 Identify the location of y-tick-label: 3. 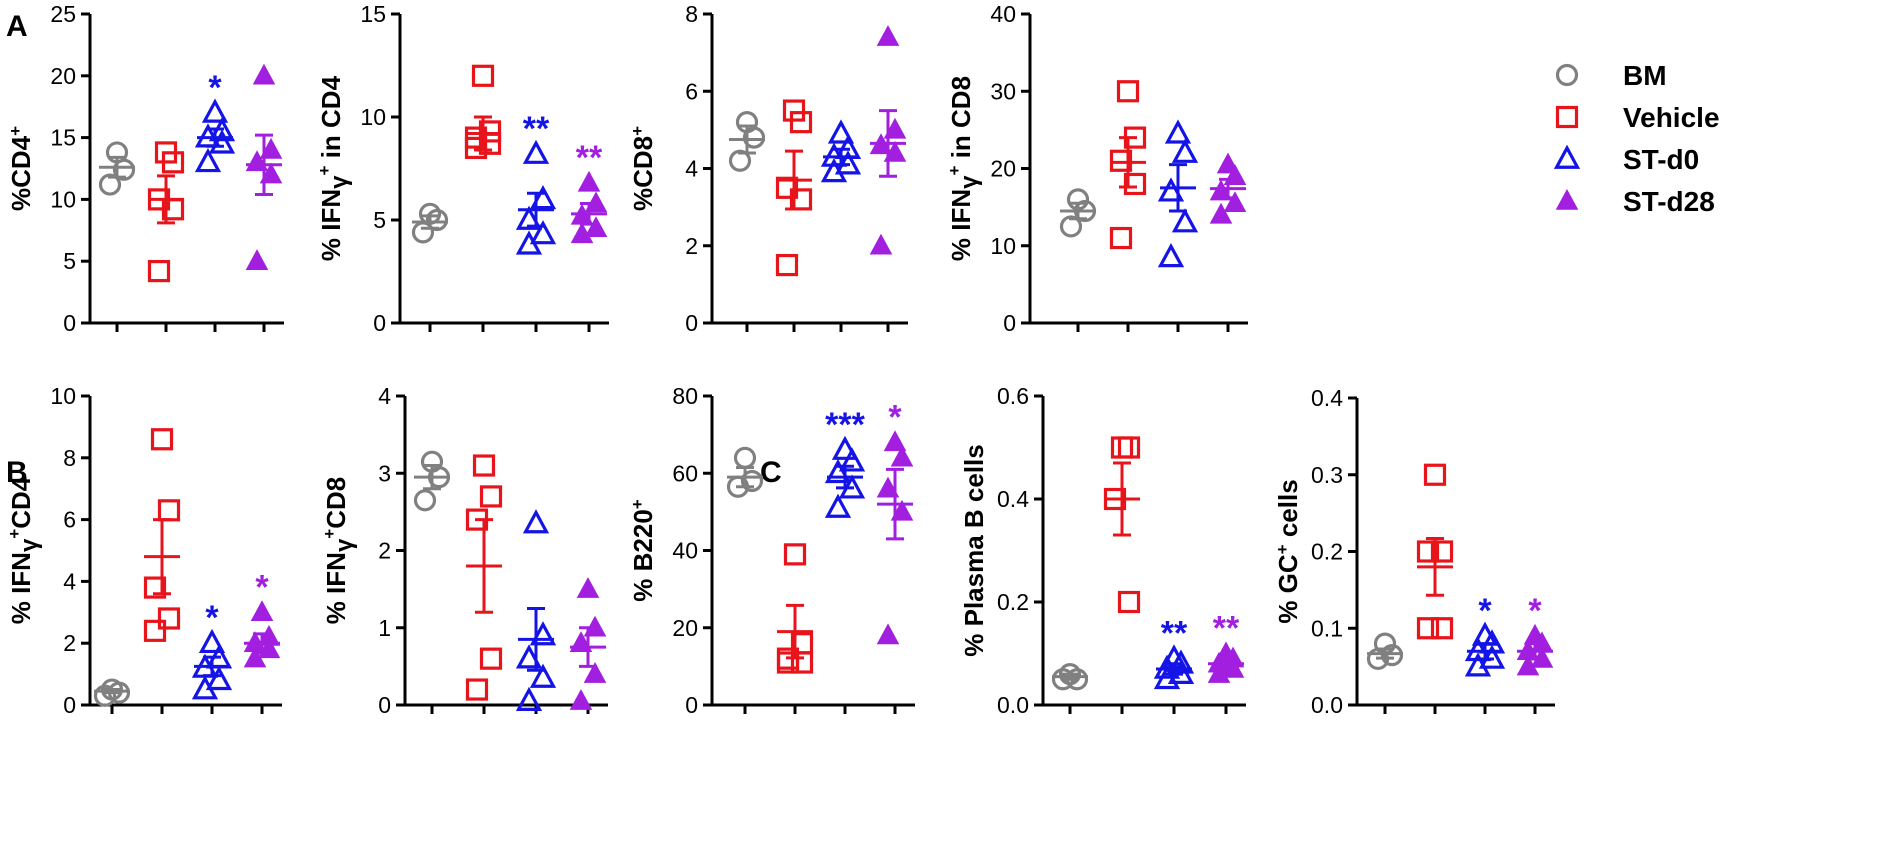
(384, 473).